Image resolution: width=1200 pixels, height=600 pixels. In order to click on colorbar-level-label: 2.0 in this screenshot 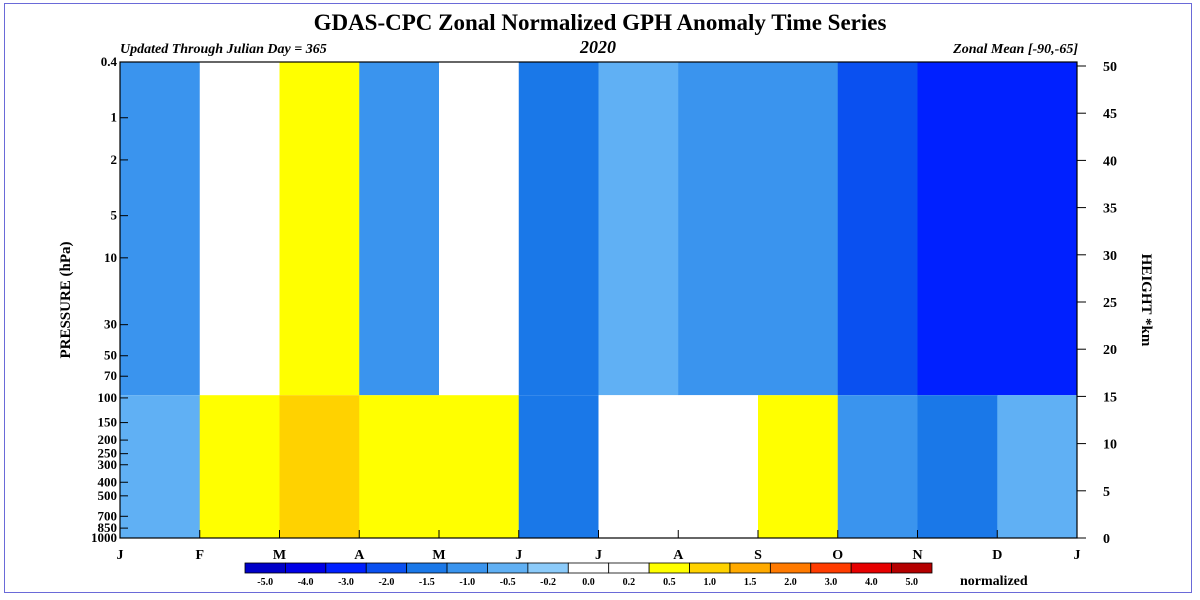, I will do `click(790, 582)`.